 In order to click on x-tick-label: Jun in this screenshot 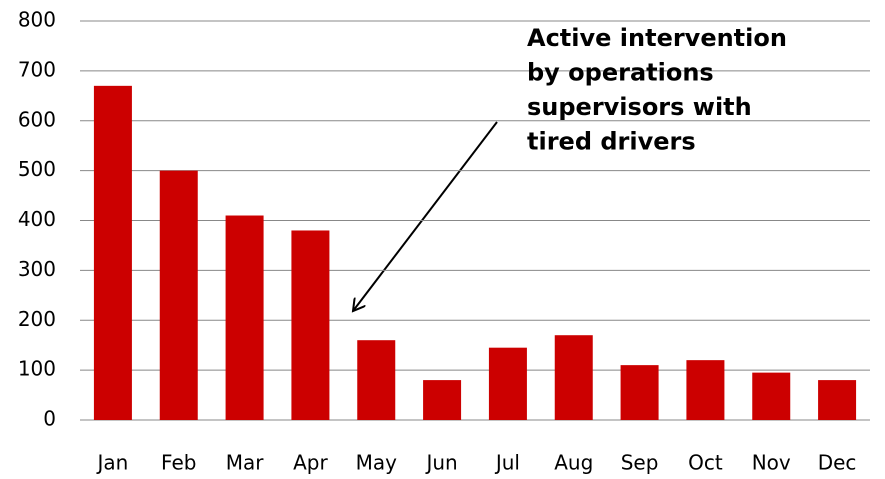, I will do `click(440, 463)`.